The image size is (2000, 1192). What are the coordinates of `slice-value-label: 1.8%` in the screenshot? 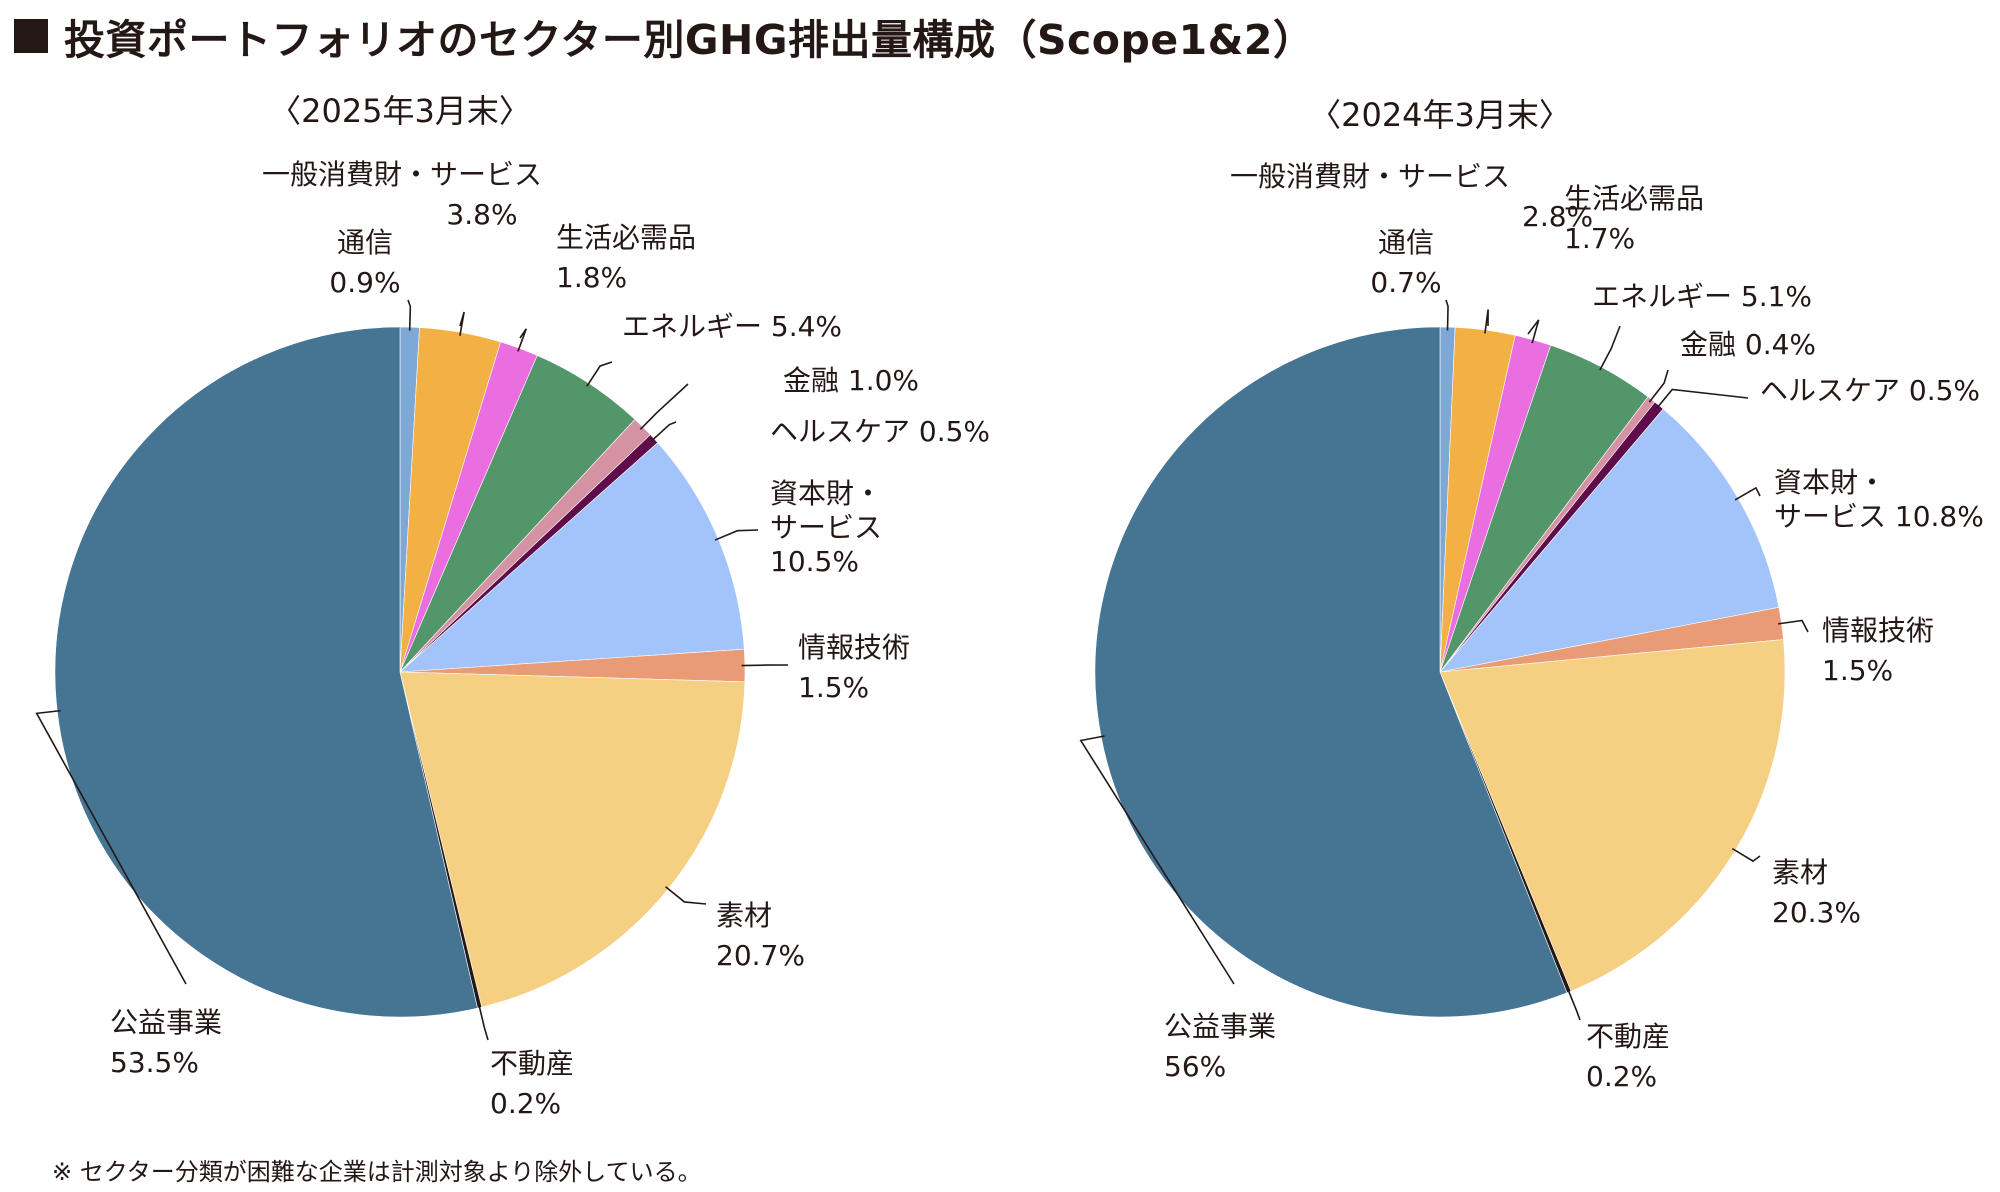 It's located at (591, 277).